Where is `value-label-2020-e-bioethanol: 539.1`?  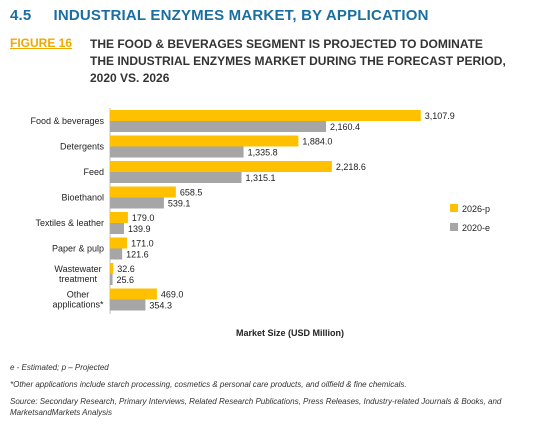
value-label-2020-e-bioethanol: 539.1 is located at coordinates (179, 204).